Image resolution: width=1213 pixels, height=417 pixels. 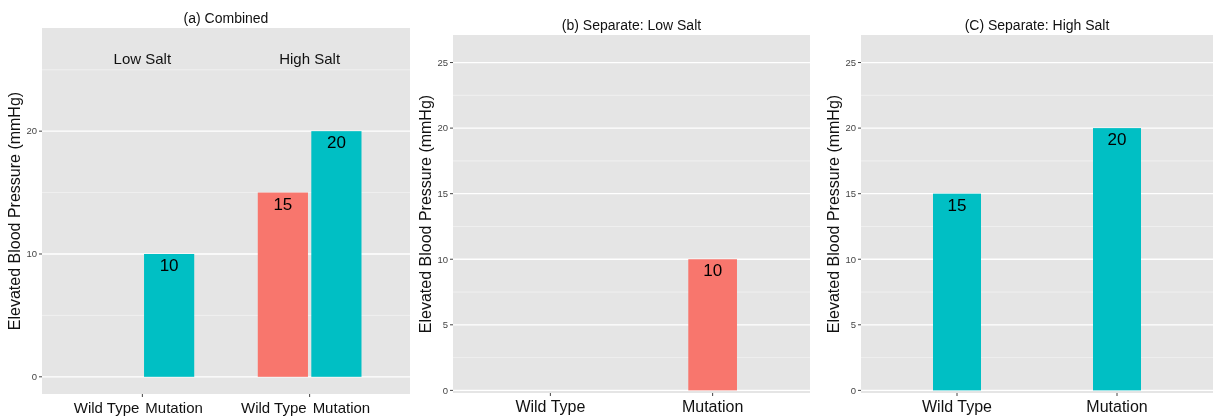 I want to click on chart-title: (C) Separate: High Salt, so click(x=1037, y=25).